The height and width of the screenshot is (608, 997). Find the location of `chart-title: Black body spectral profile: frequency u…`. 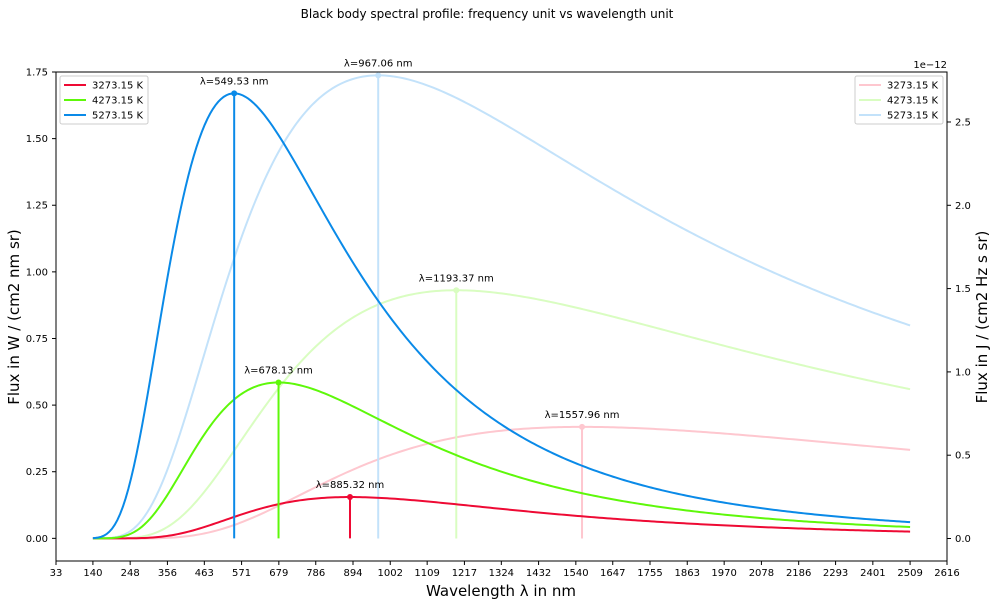

chart-title: Black body spectral profile: frequency u… is located at coordinates (487, 14).